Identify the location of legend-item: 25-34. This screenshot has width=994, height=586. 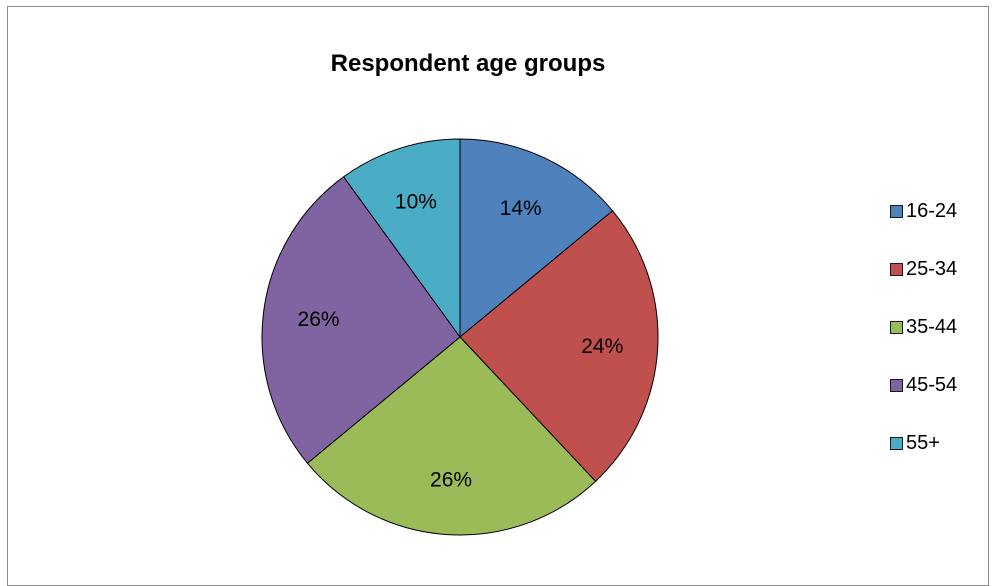
(923, 269).